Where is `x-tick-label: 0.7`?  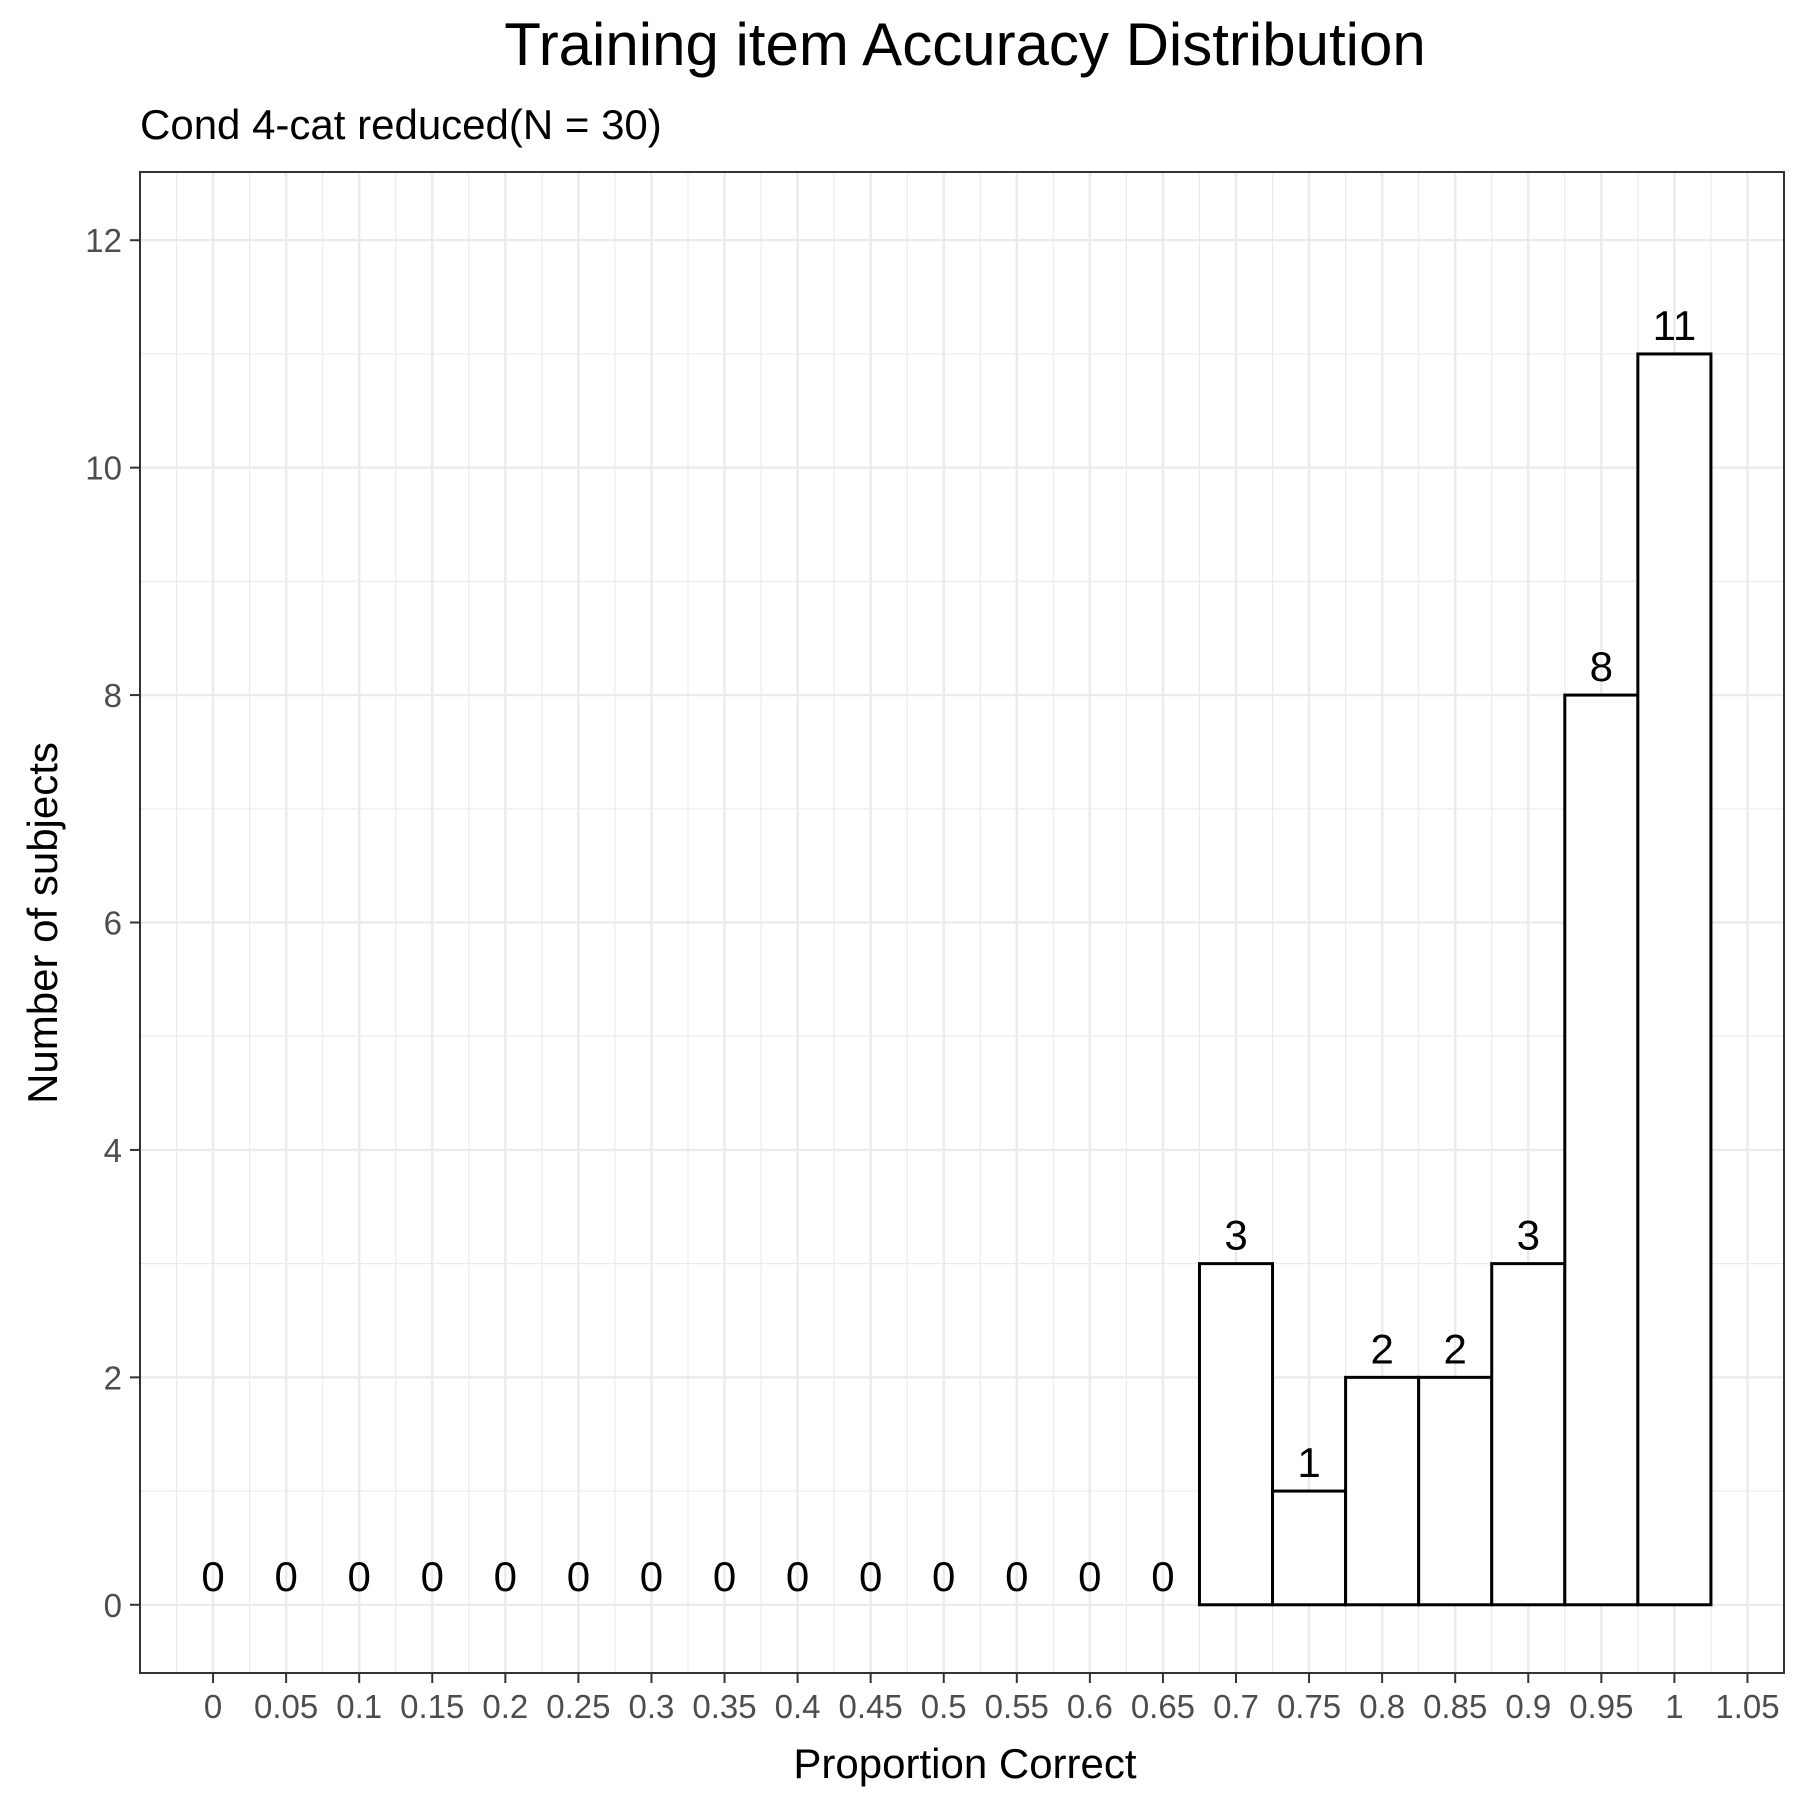 x-tick-label: 0.7 is located at coordinates (1236, 1706).